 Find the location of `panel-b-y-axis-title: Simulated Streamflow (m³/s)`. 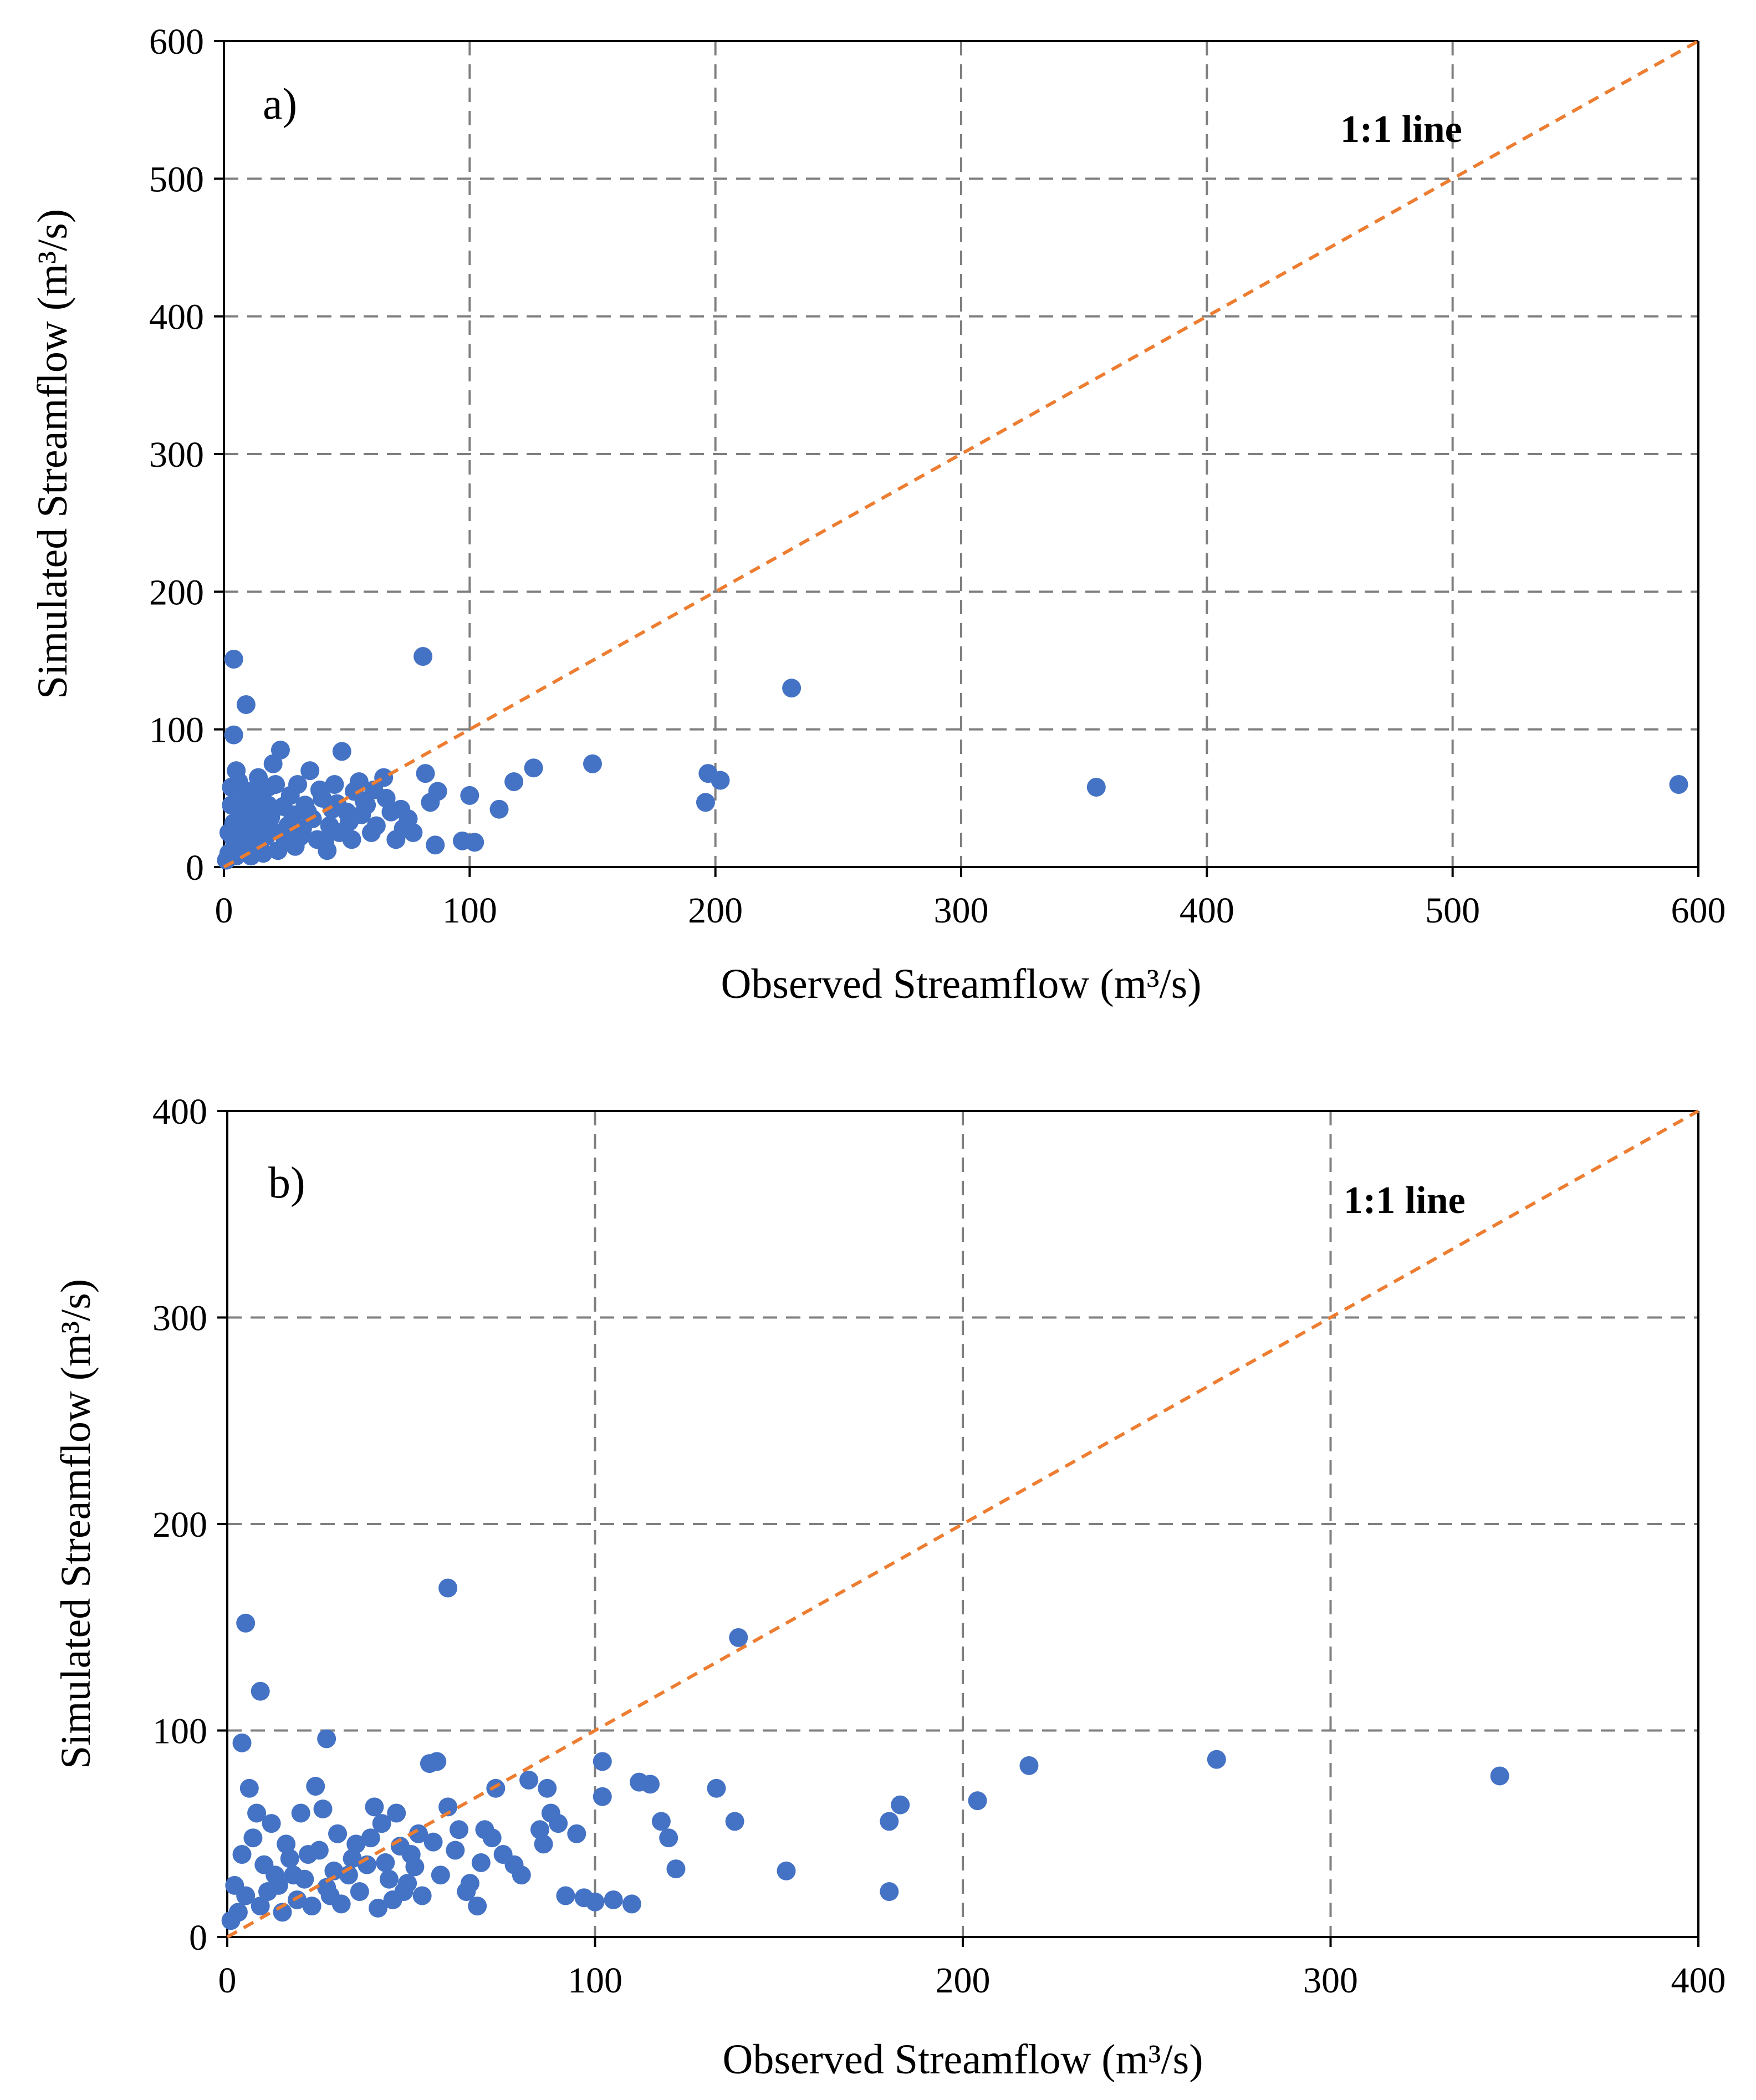

panel-b-y-axis-title: Simulated Streamflow (m³/s) is located at coordinates (76, 1524).